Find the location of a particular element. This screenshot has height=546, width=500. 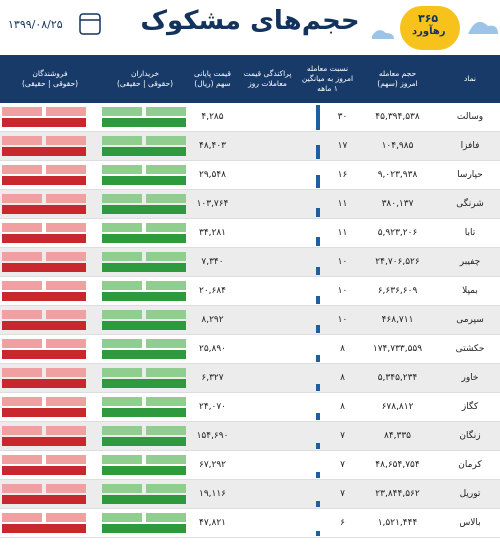

symbol: بالاس is located at coordinates (470, 523).